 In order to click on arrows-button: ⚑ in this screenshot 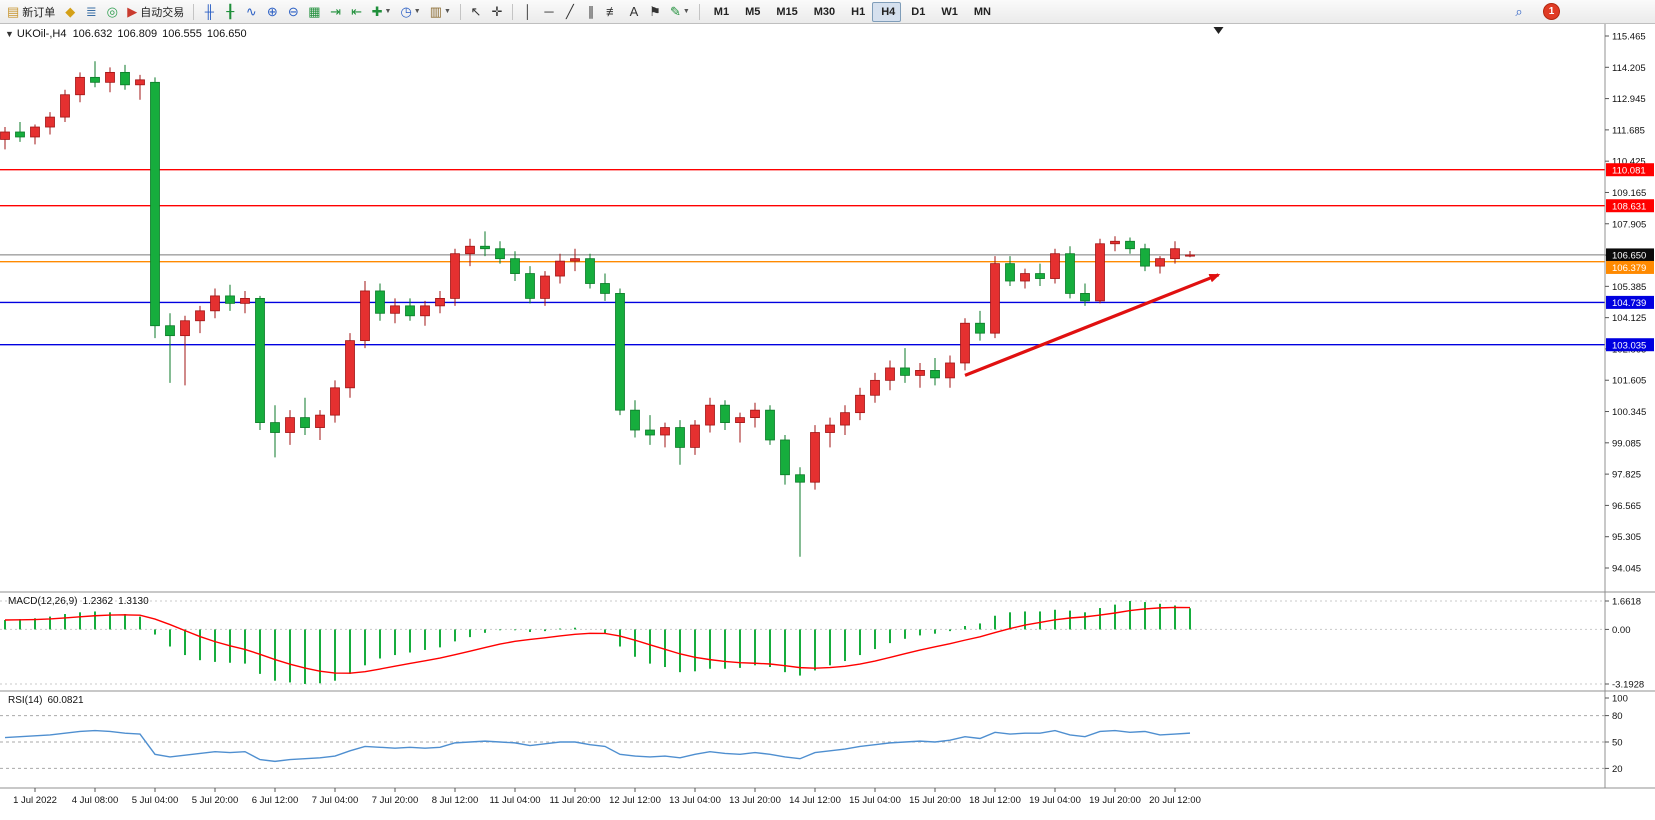, I will do `click(655, 12)`.